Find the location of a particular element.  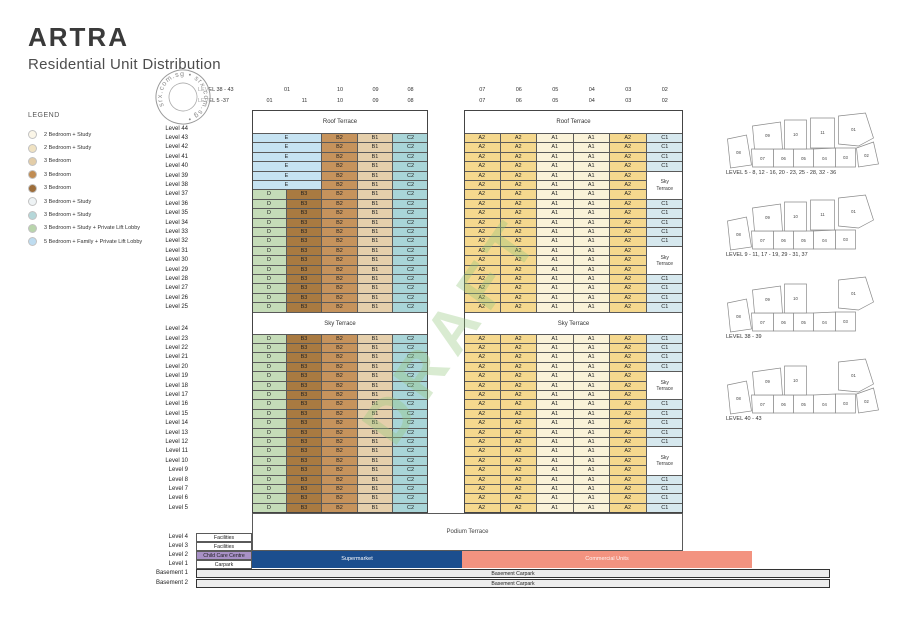

level-label: Level 14 is located at coordinates (176, 423).